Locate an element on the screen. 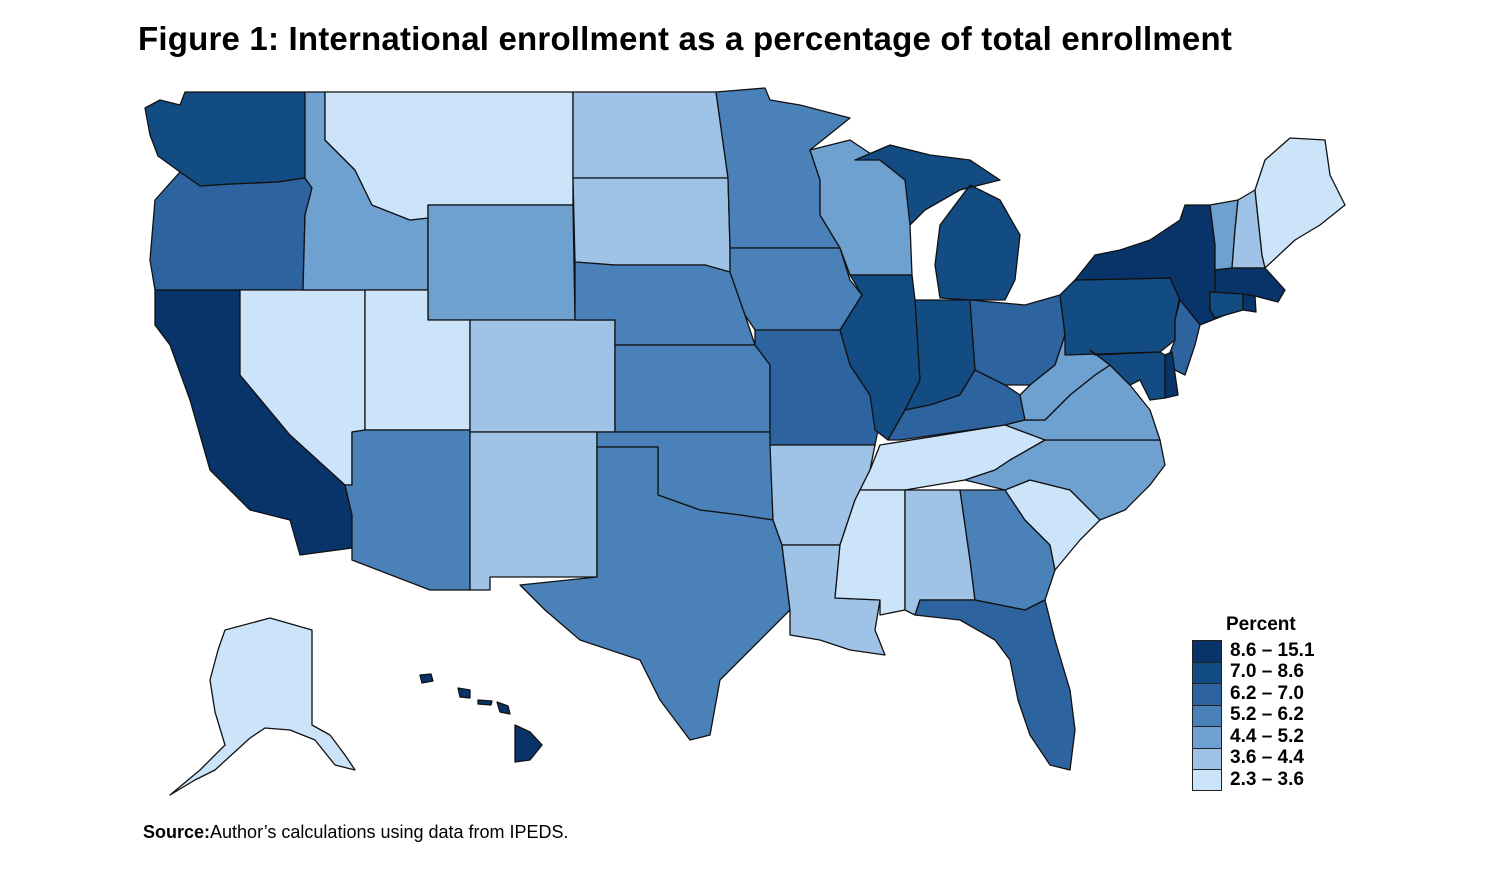  legend-item: 5.2 – 6.2 is located at coordinates (1253, 715).